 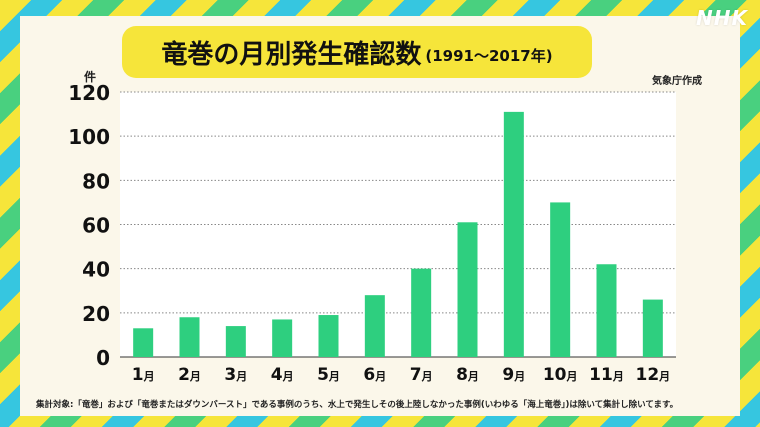 I want to click on y-tick-label: 80, so click(x=96, y=181).